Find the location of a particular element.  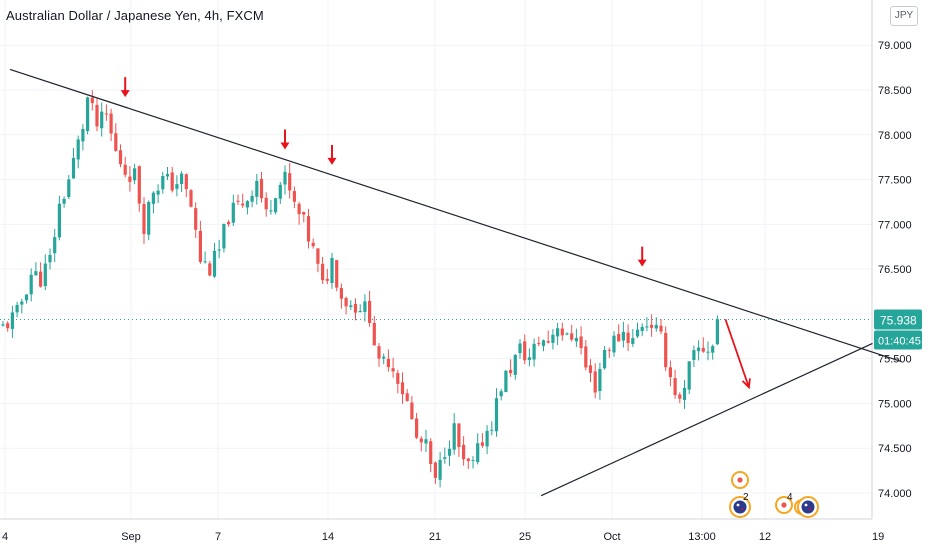

trendline-ascending-support is located at coordinates (706, 419).